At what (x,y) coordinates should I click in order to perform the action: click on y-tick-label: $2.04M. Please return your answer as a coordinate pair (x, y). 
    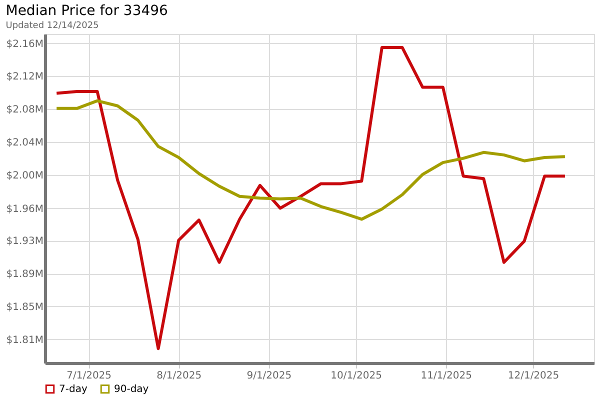
    Looking at the image, I should click on (25, 143).